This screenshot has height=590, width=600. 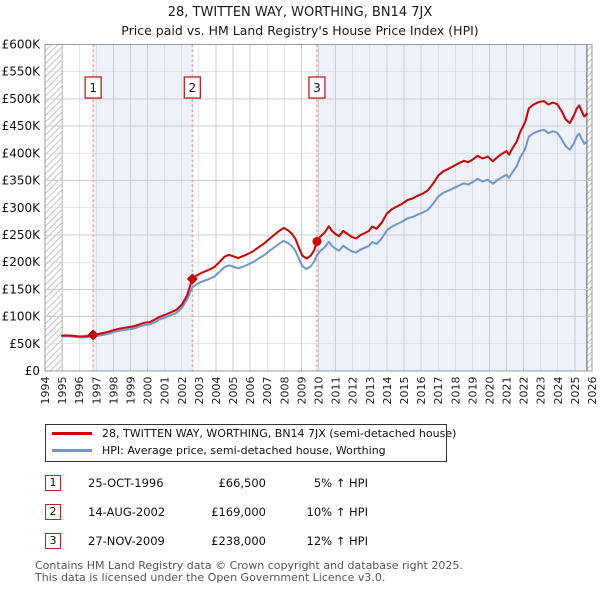 I want to click on x-axis-tick-label: 2009, so click(x=301, y=391).